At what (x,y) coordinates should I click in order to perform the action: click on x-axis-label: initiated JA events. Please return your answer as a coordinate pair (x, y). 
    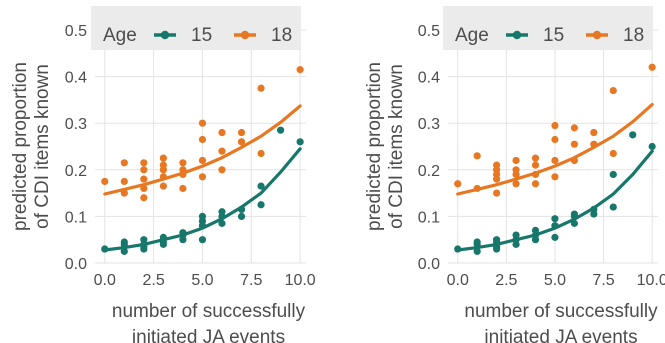
    Looking at the image, I should click on (560, 335).